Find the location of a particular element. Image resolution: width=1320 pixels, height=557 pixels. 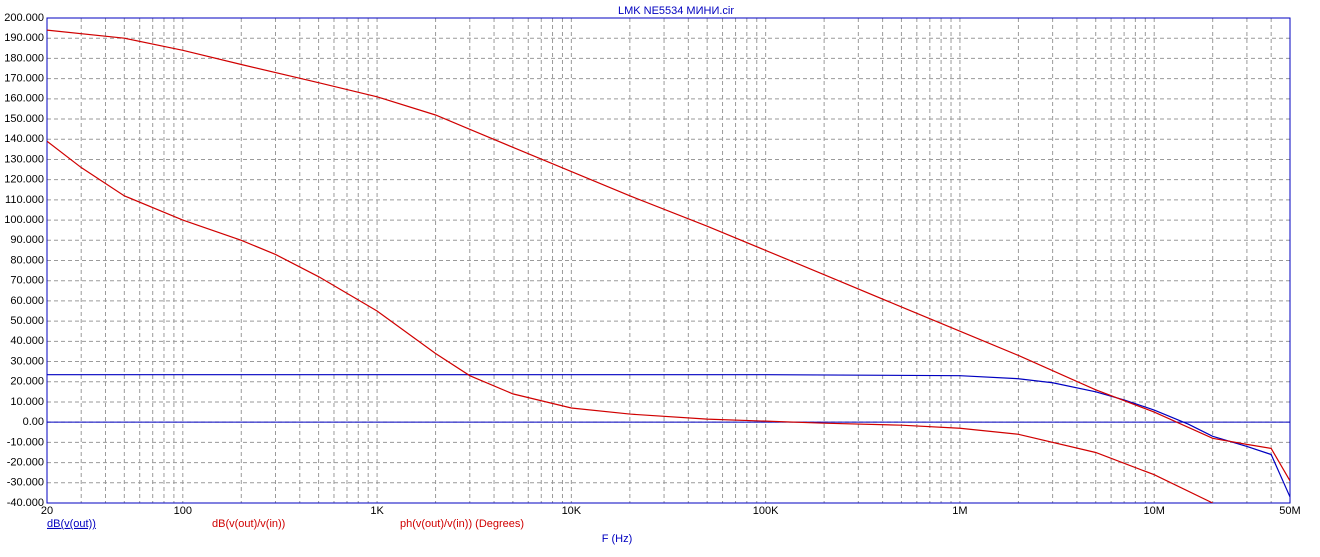

y-tick-label: 60.000 is located at coordinates (27, 301).